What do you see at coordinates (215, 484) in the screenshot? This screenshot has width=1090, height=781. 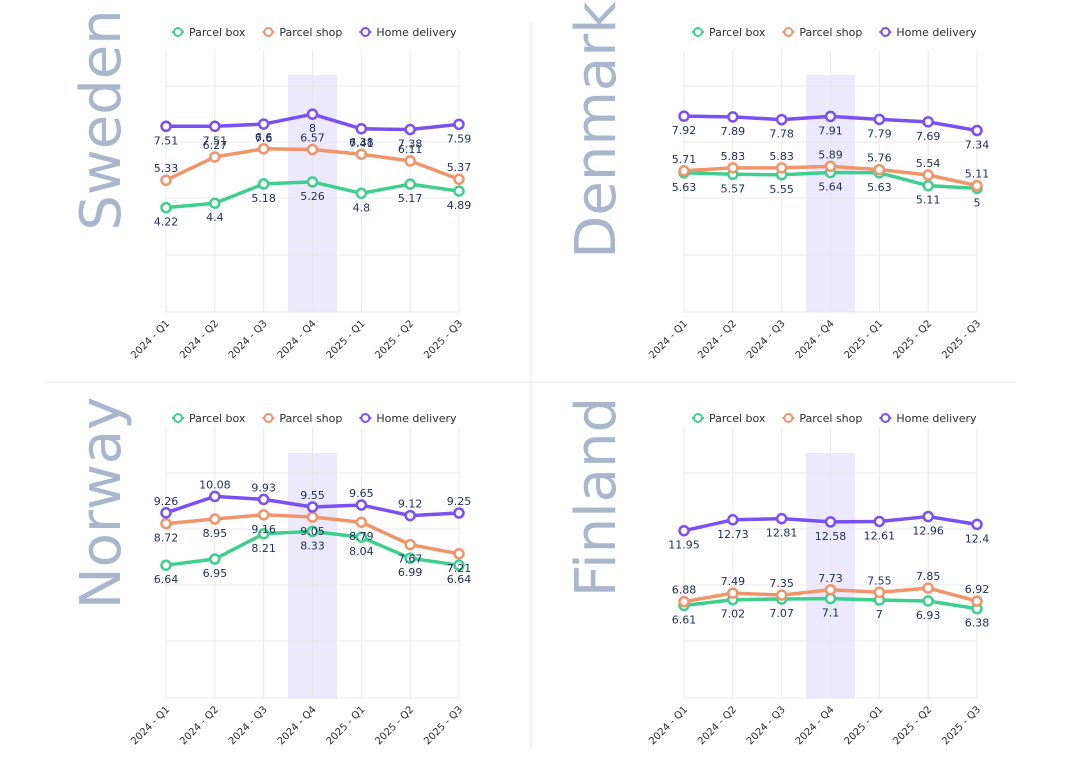 I see `data-label: 10.08` at bounding box center [215, 484].